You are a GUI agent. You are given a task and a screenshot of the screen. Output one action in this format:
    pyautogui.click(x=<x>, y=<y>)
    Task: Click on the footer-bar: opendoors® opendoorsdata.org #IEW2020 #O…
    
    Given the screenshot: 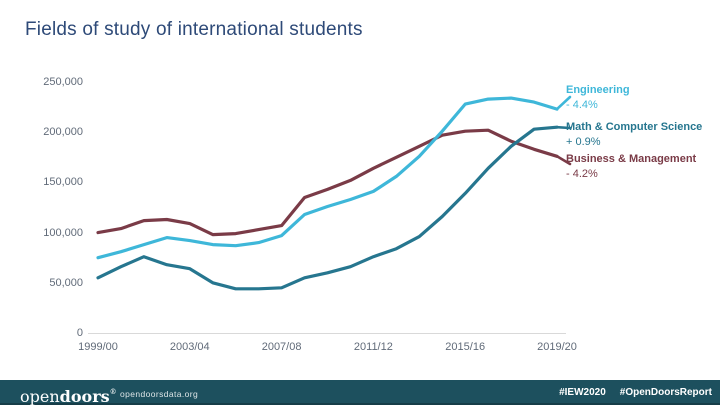 What is the action you would take?
    pyautogui.click(x=360, y=392)
    